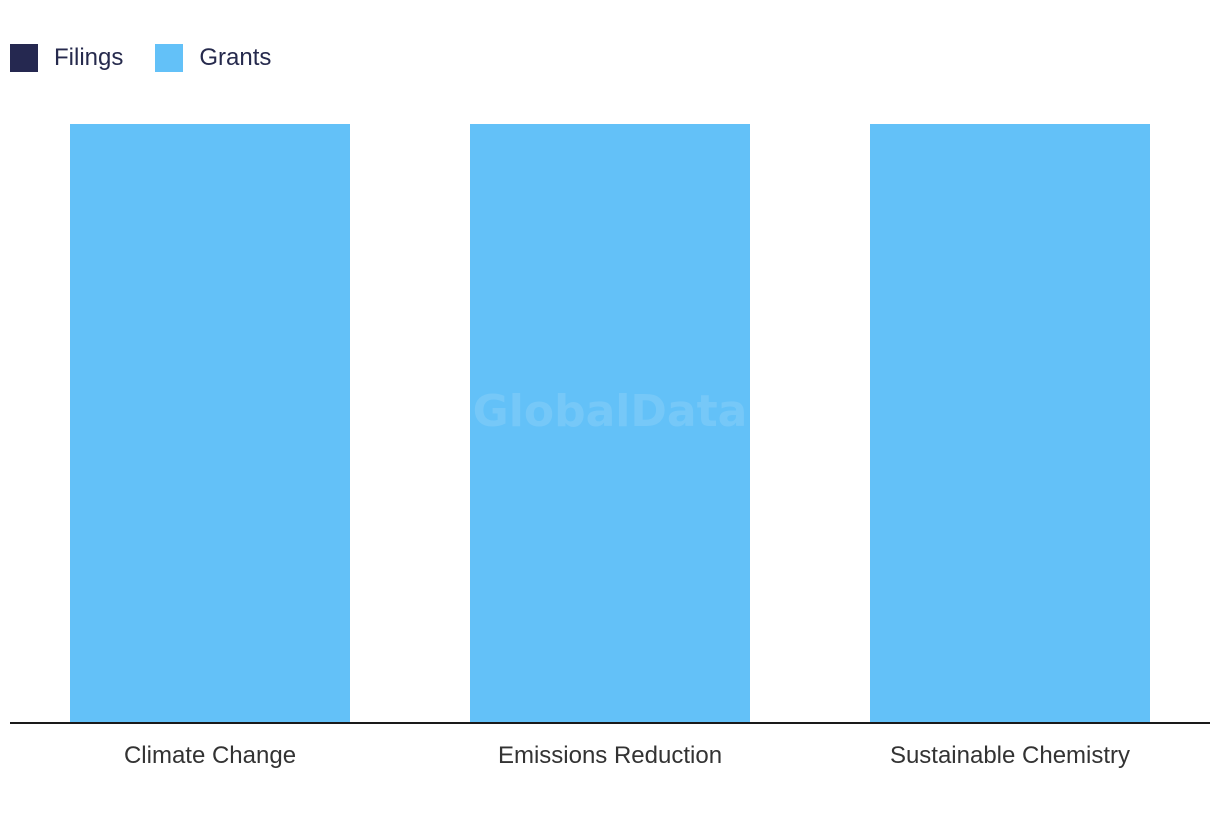 This screenshot has width=1220, height=820. Describe the element at coordinates (169, 58) in the screenshot. I see `legend-swatch-grants` at that location.